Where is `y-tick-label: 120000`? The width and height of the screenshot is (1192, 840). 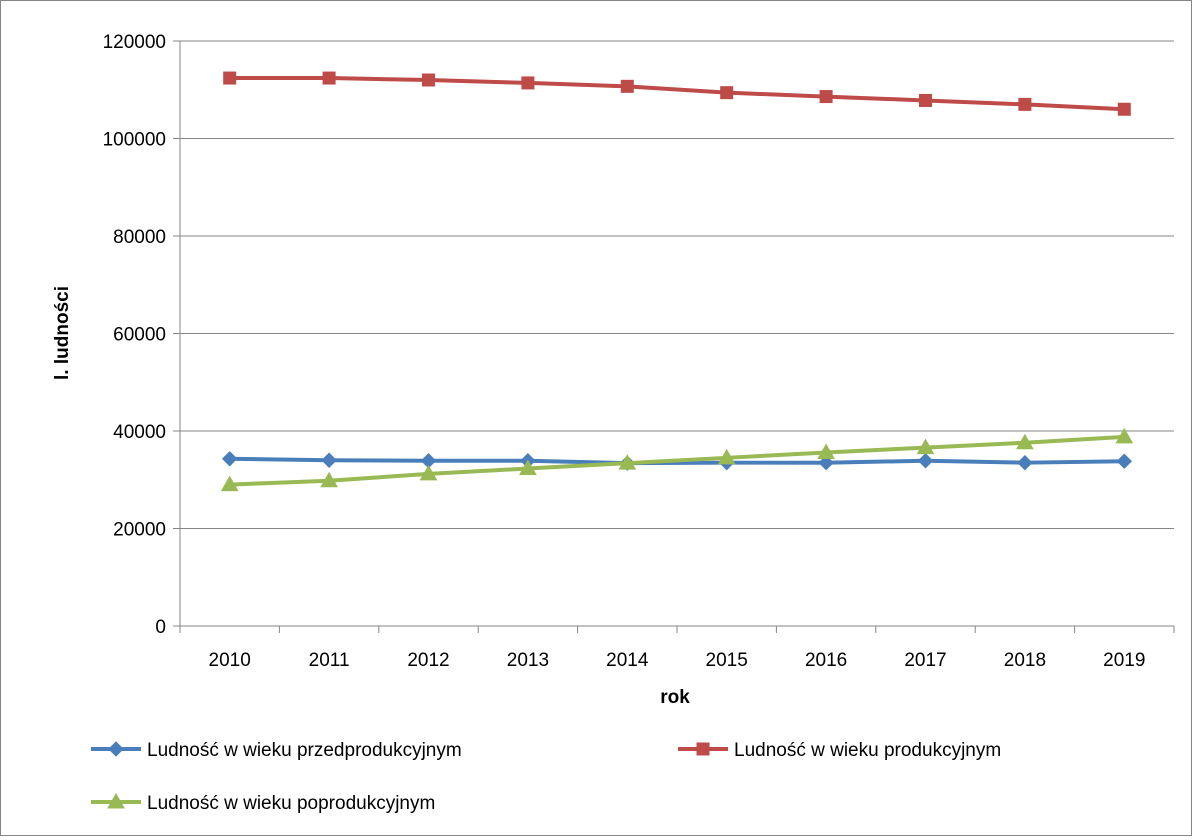
y-tick-label: 120000 is located at coordinates (134, 42).